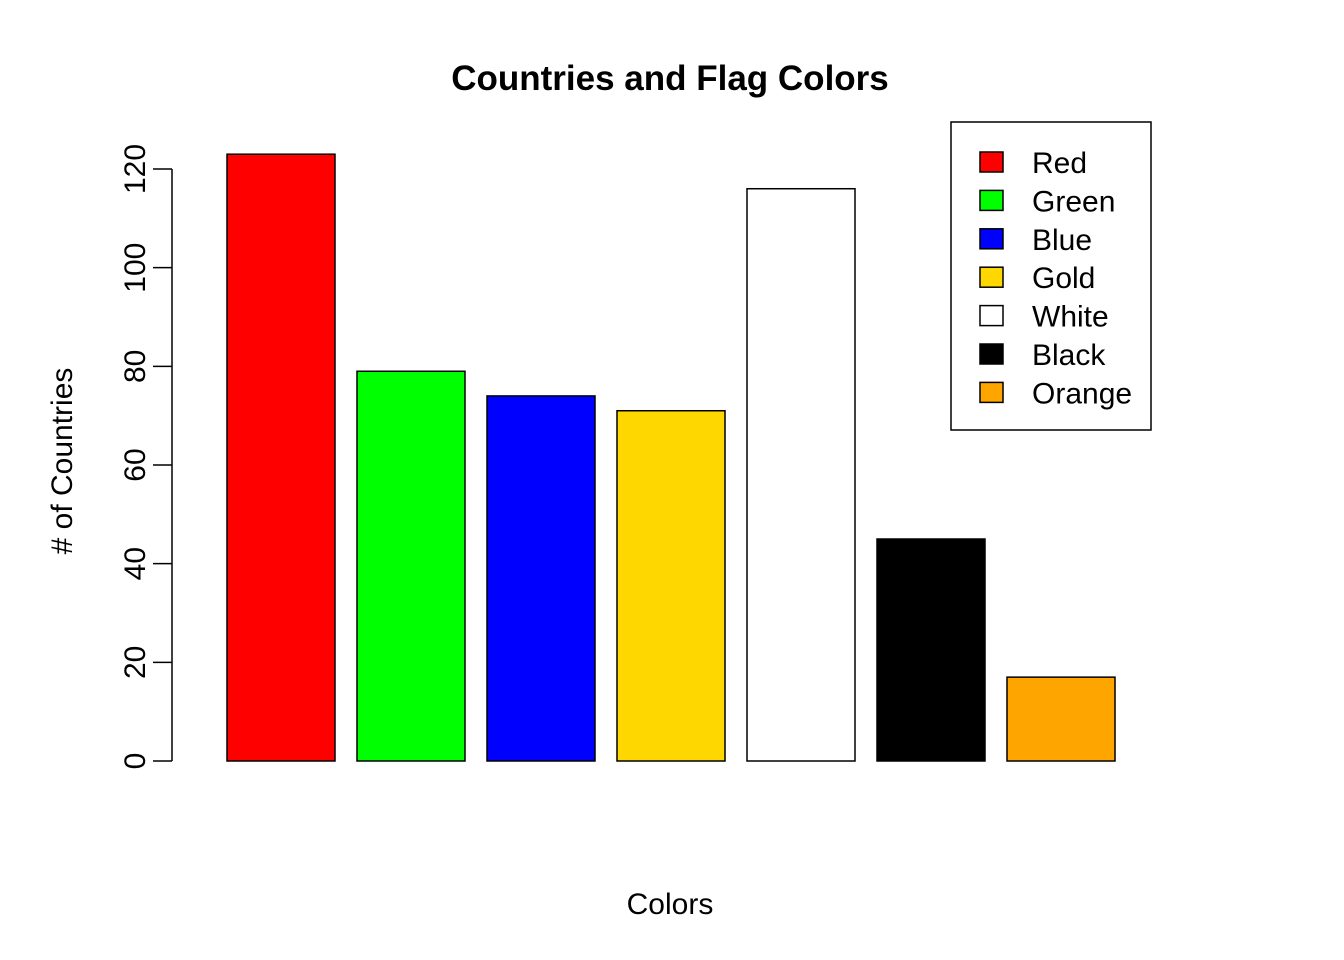 The image size is (1344, 960). I want to click on legend-label-gold: Gold, so click(1063, 278).